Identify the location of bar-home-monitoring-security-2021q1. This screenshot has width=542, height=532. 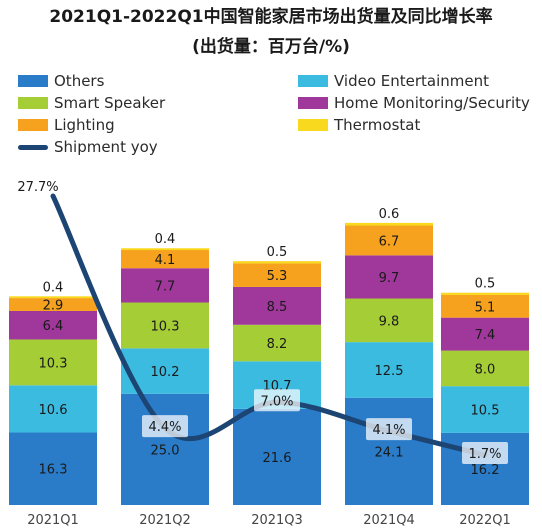
(53, 325).